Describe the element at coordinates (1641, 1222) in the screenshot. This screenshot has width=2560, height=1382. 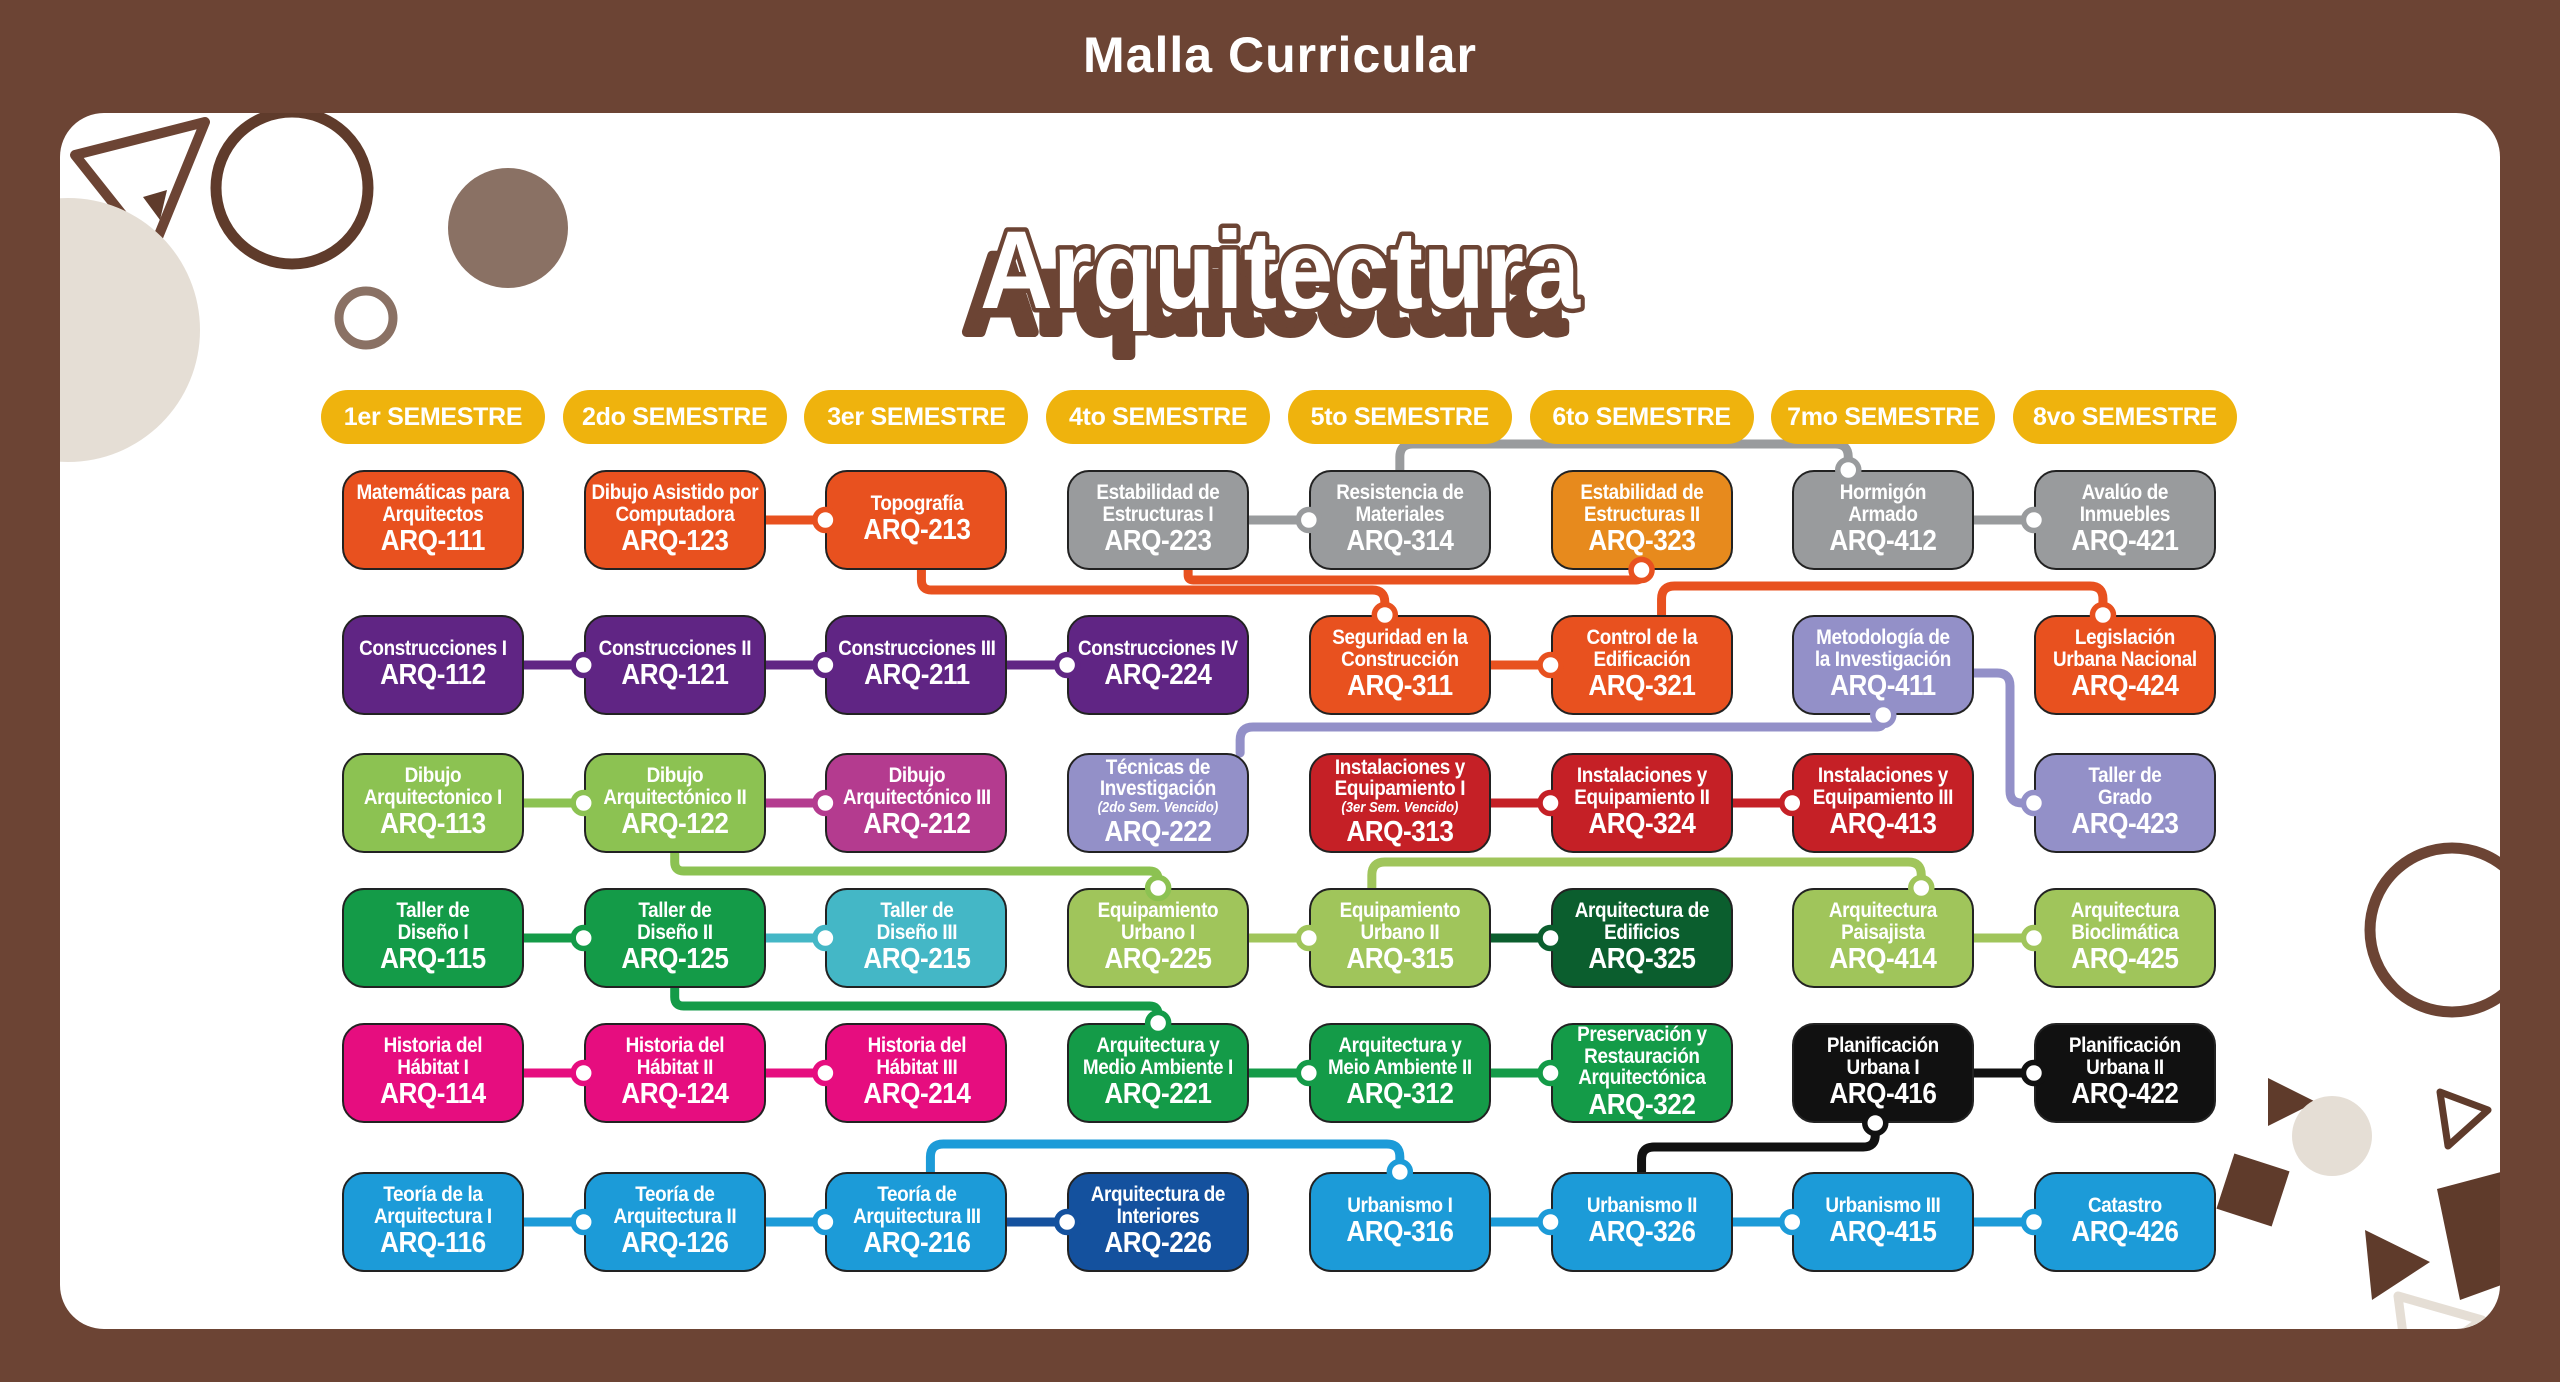
I see `course-card-ARQ-326: Urbanismo II ARQ-326` at that location.